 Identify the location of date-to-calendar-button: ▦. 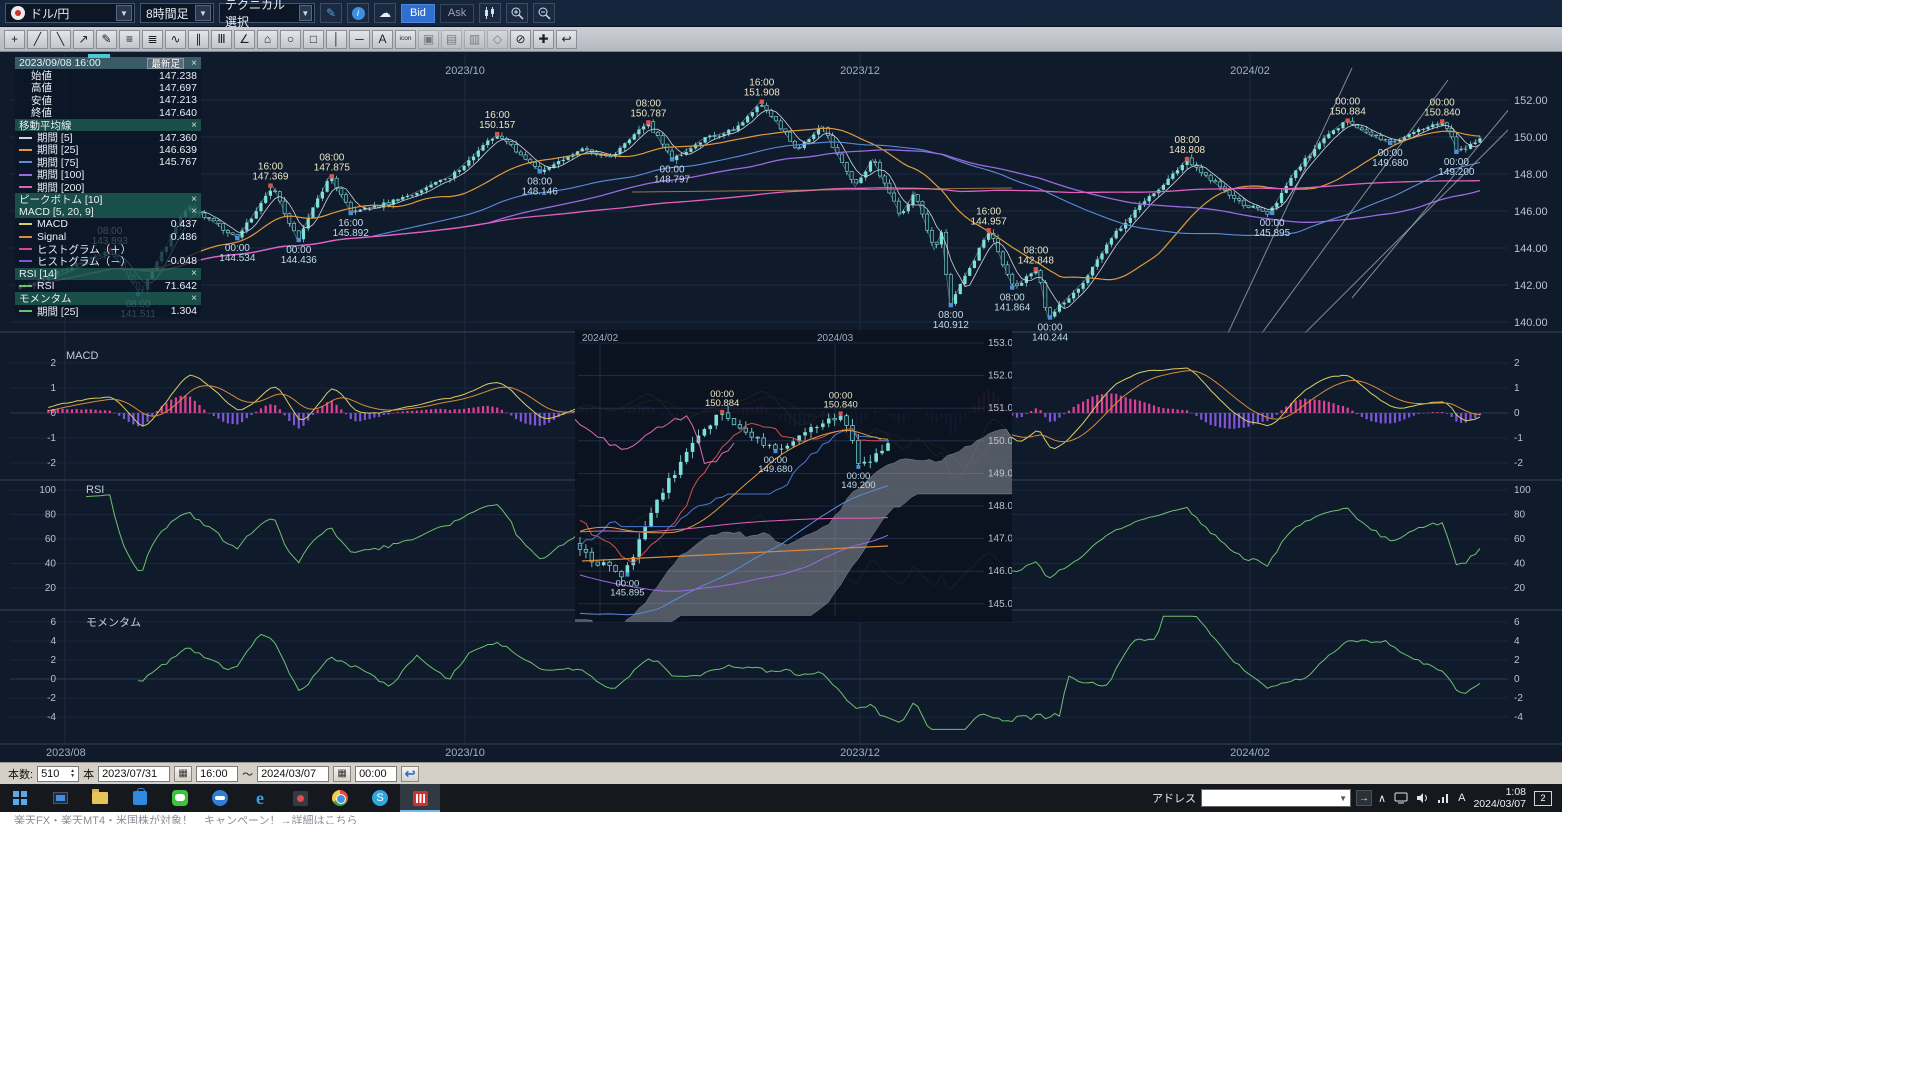
(342, 773).